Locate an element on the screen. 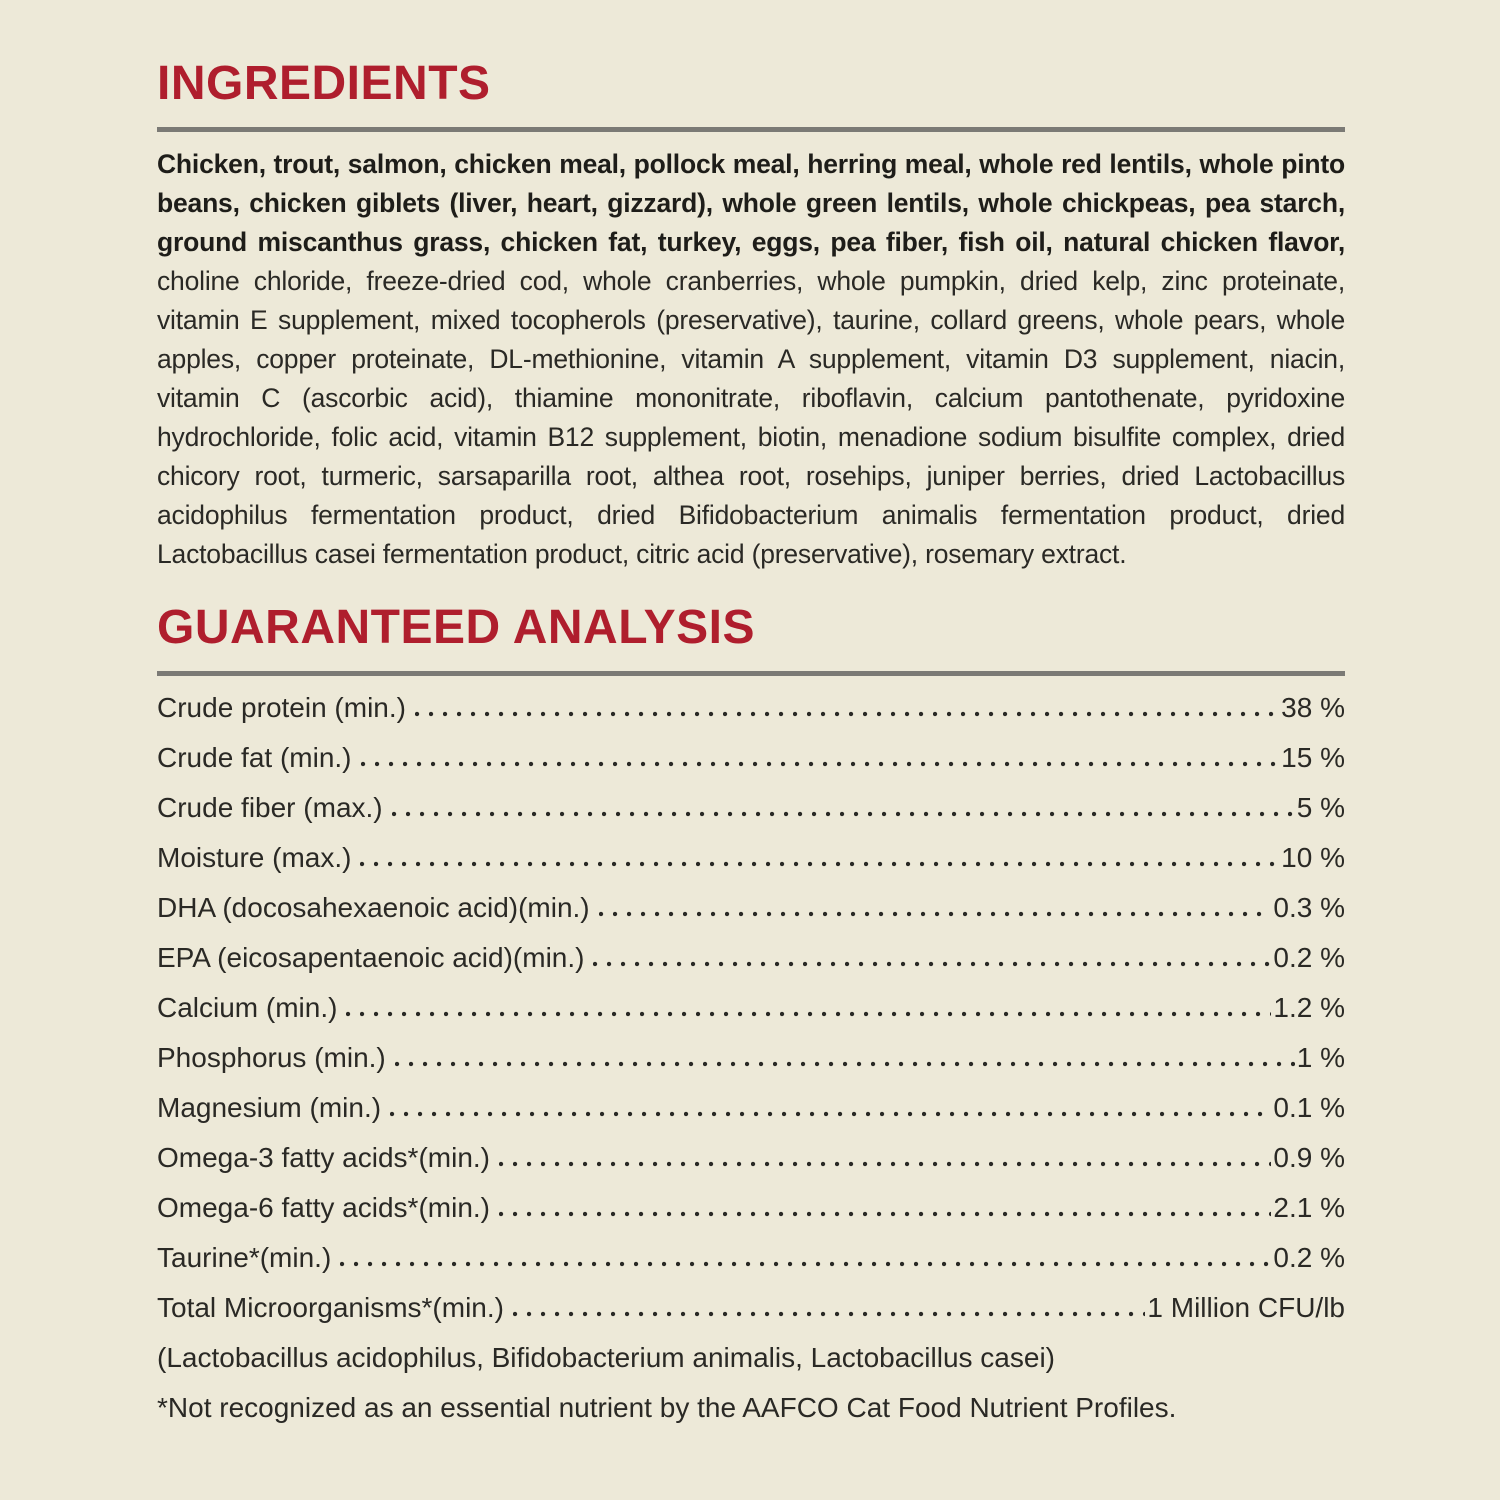 The image size is (1500, 1500). guaranteed-analysis-heading: GUARANTEED ANALYSIS is located at coordinates (456, 627).